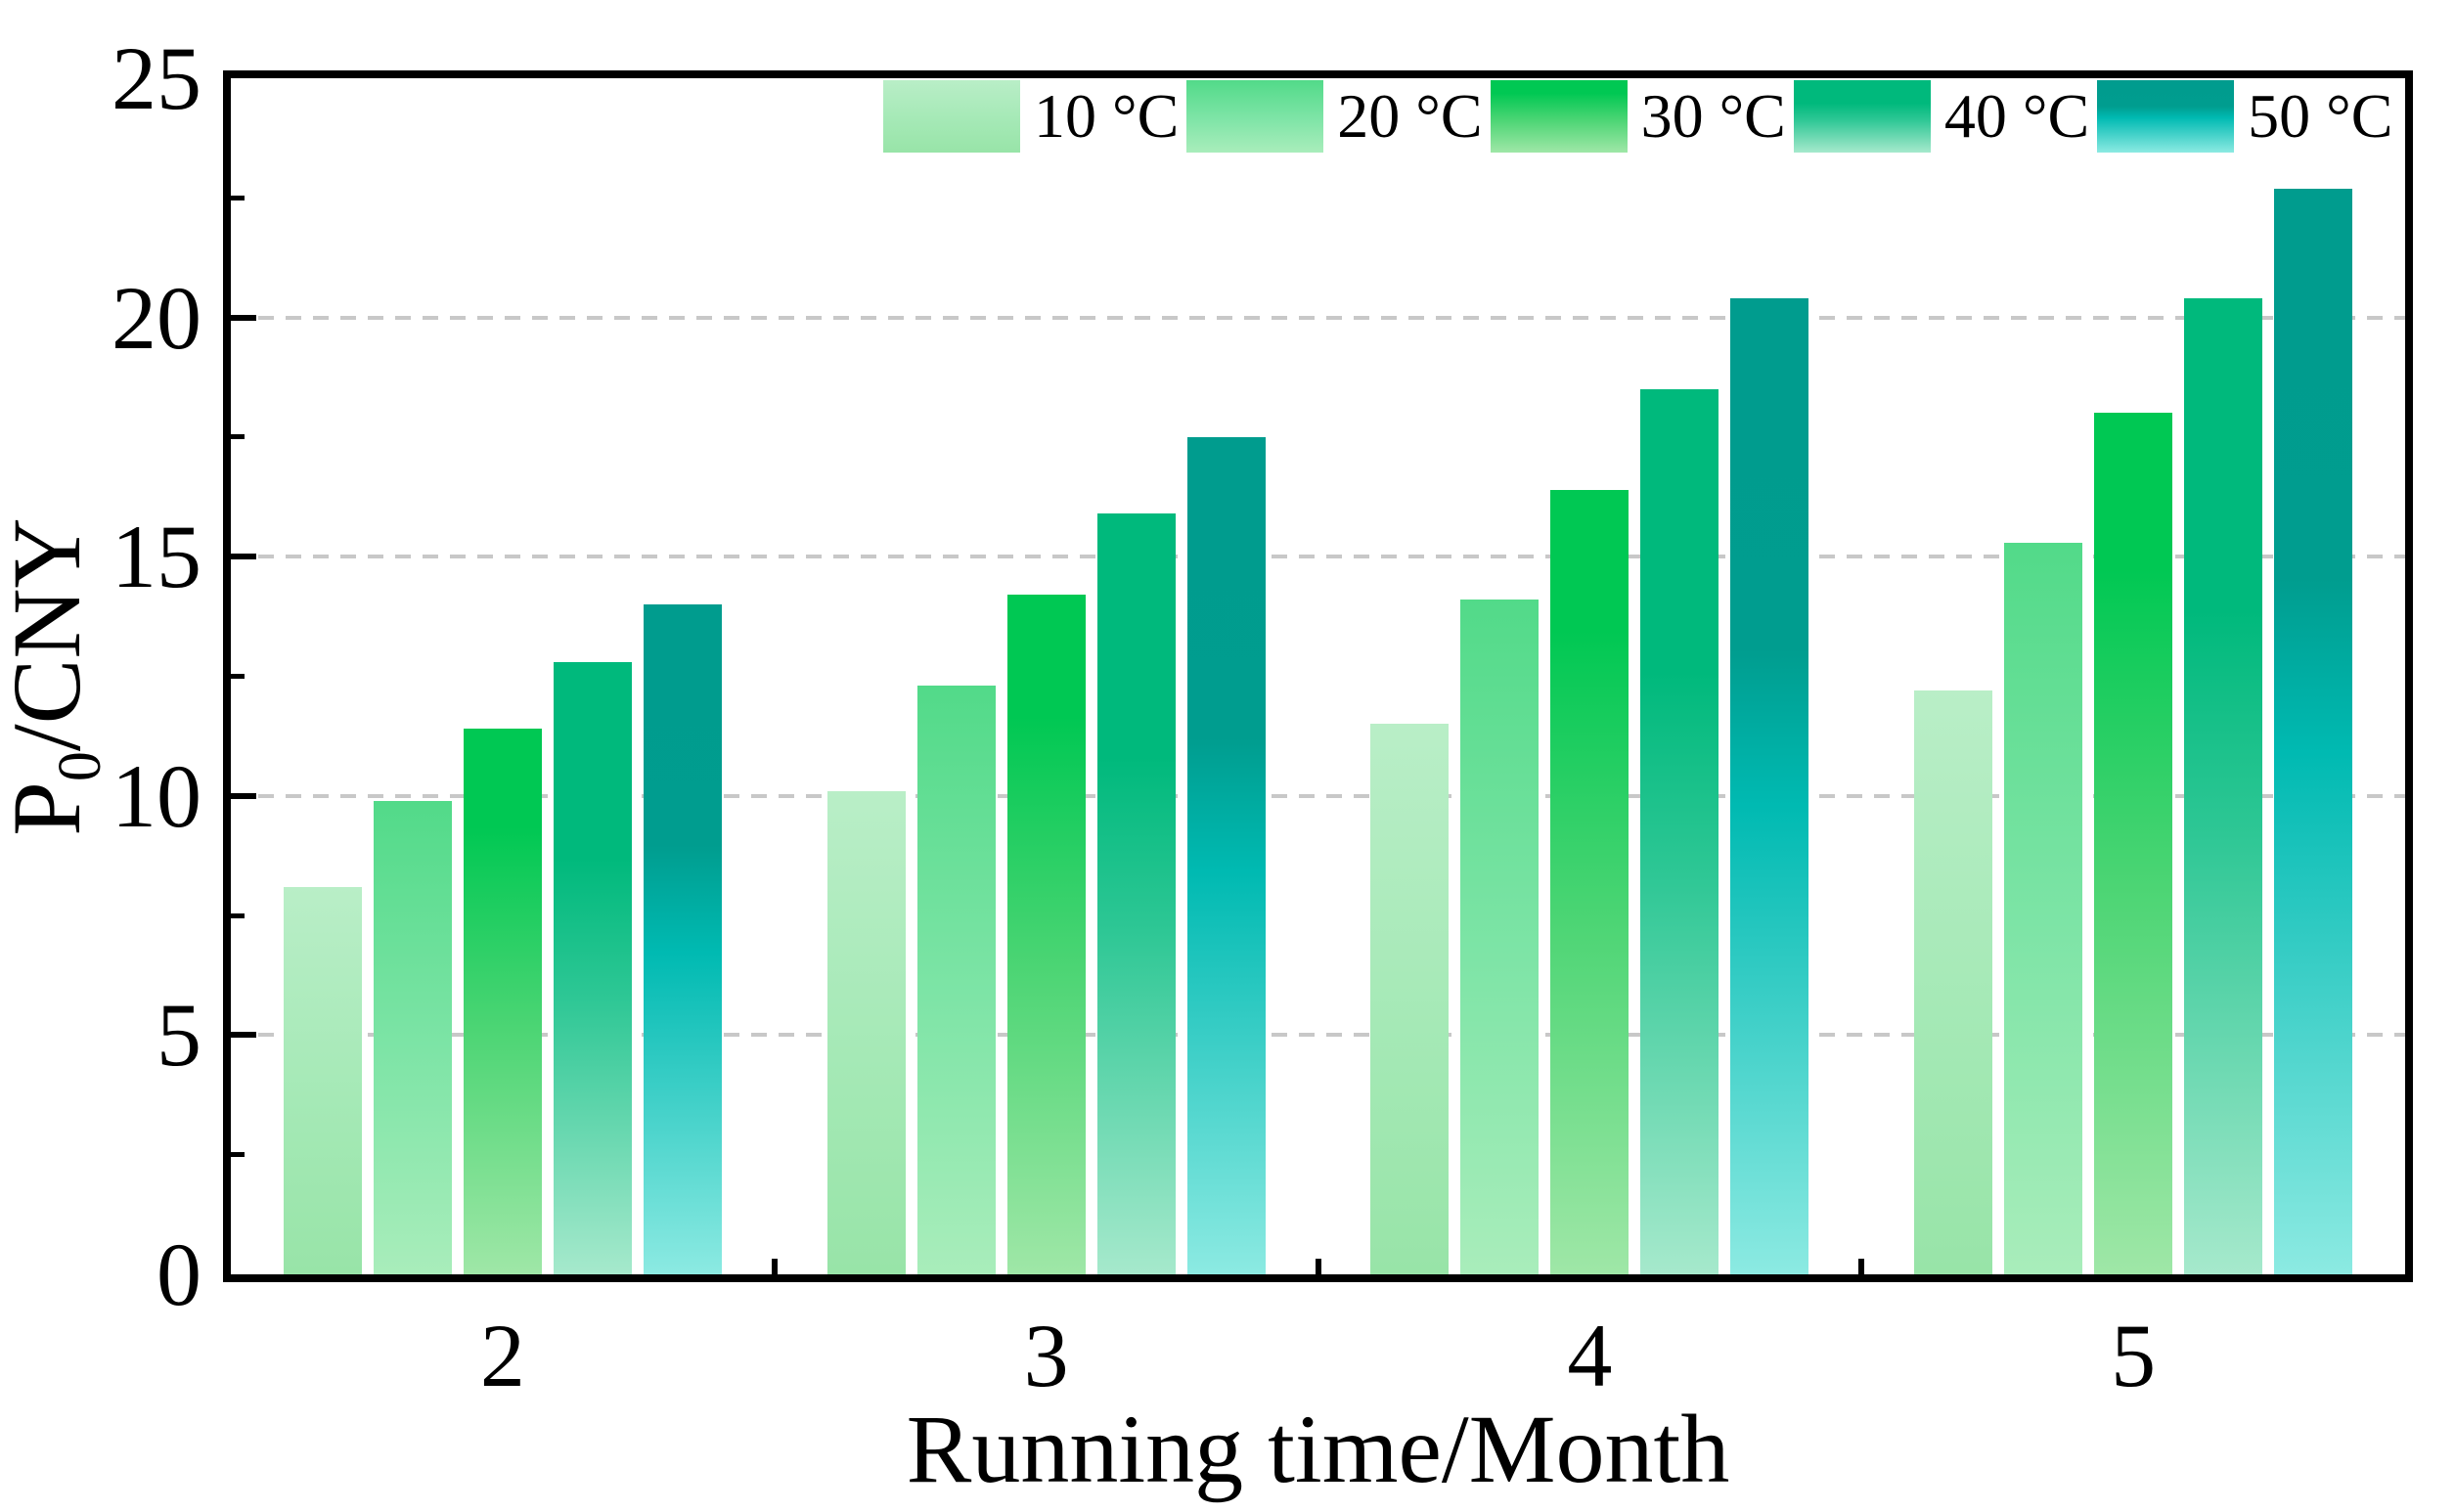  Describe the element at coordinates (179, 1036) in the screenshot. I see `y-tick-label-5: 5` at that location.